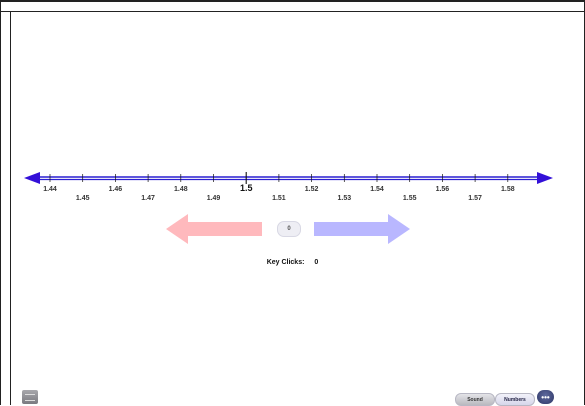 This screenshot has width=585, height=406. I want to click on numbers-button-label: Numbers, so click(515, 399).